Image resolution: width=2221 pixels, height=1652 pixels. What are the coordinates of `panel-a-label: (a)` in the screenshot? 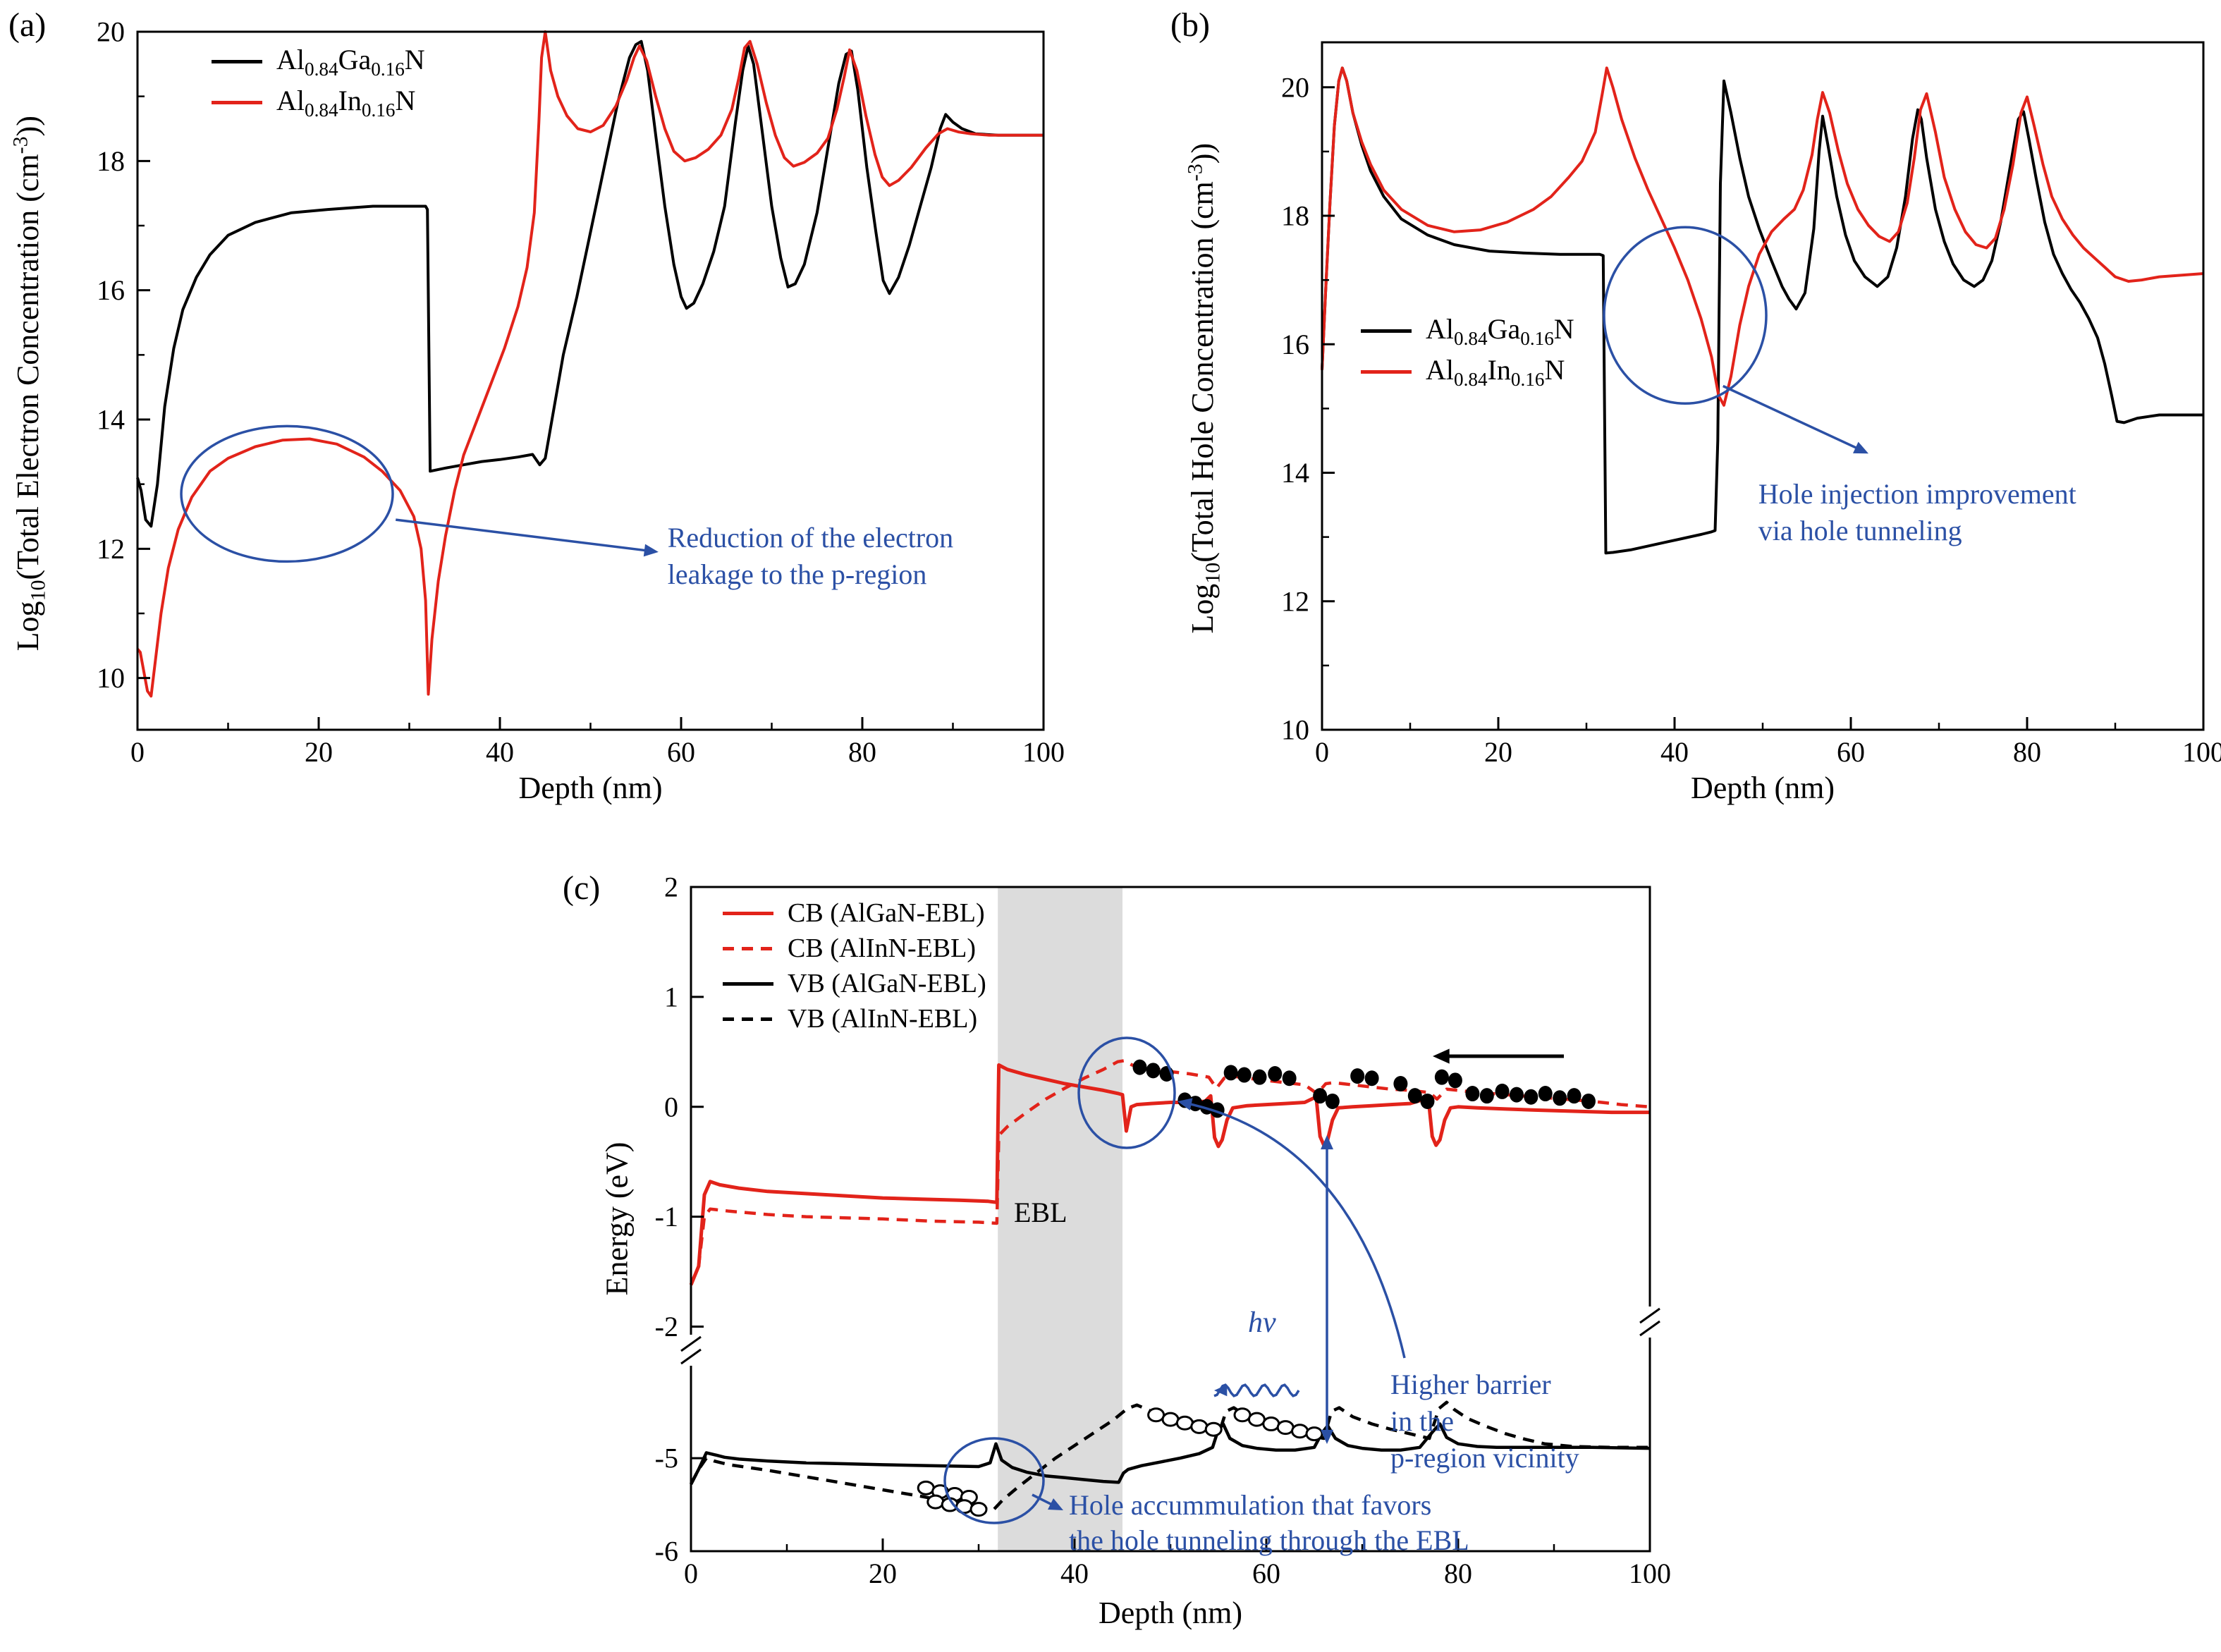 It's located at (27, 25).